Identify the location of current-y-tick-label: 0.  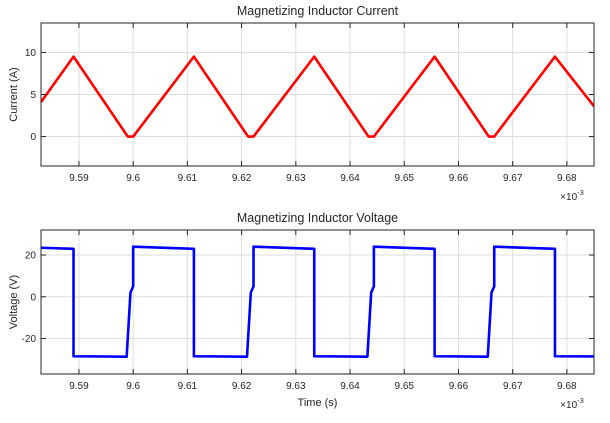
(33, 137).